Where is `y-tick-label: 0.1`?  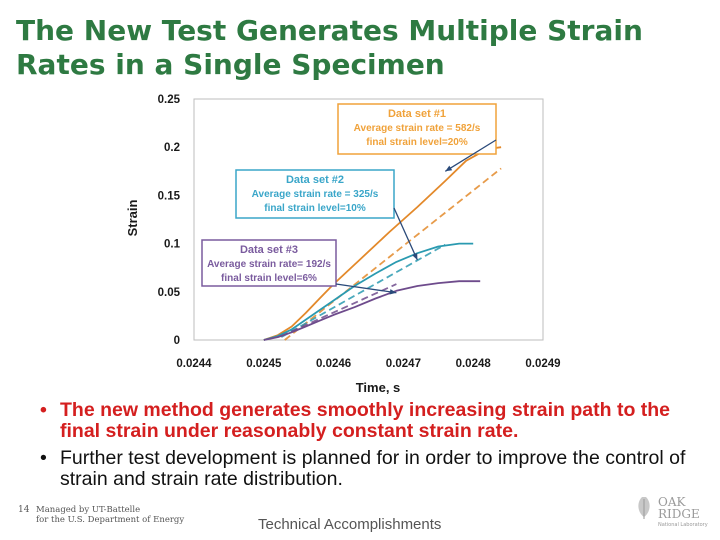
y-tick-label: 0.1 is located at coordinates (172, 245).